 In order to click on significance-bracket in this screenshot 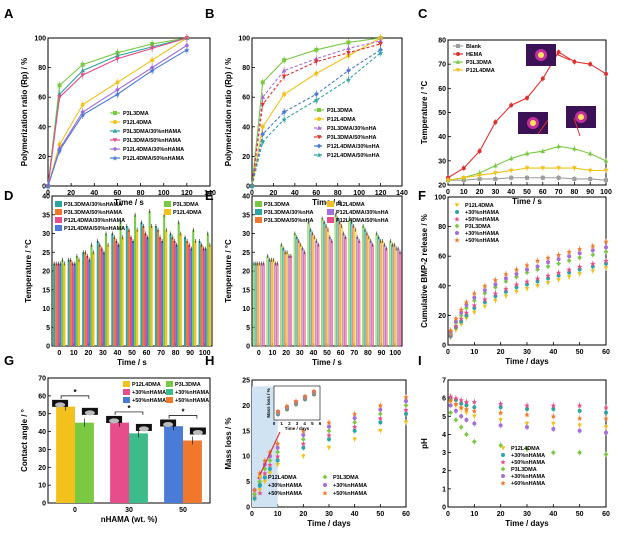, I will do `click(75, 397)`.